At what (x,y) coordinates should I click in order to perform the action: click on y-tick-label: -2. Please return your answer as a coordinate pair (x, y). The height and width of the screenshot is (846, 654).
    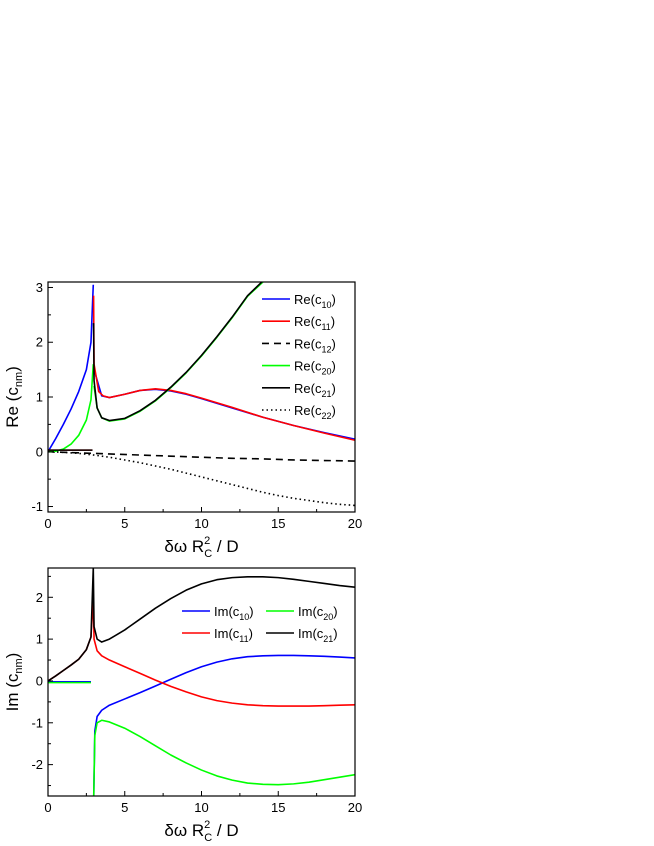
    Looking at the image, I should click on (37, 764).